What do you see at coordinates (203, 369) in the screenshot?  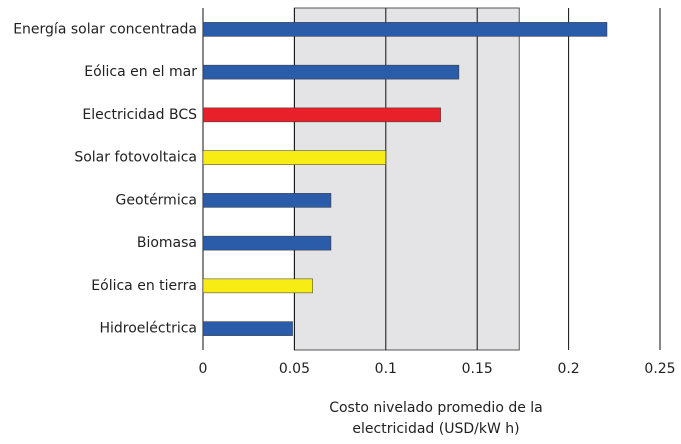 I see `x-tick-label: 0` at bounding box center [203, 369].